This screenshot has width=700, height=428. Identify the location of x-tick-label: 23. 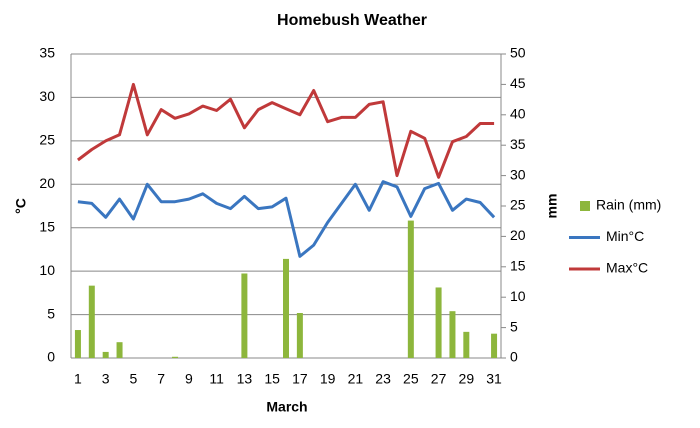
(383, 379).